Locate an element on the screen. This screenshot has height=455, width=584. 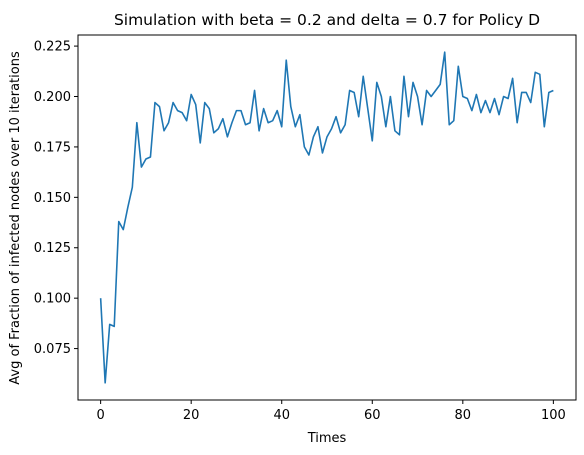
y-tick-label: 0.175 is located at coordinates (52, 147).